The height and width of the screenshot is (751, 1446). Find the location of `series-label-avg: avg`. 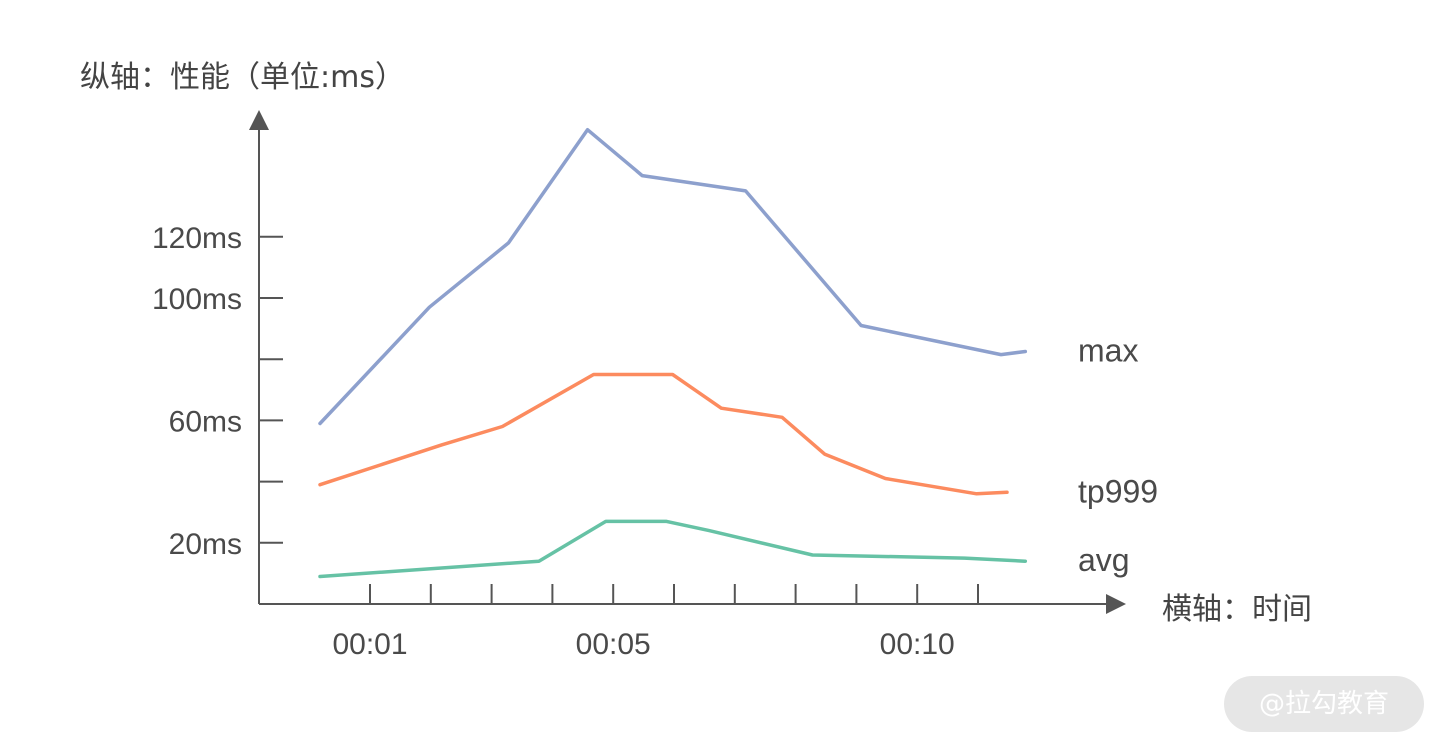

series-label-avg: avg is located at coordinates (1104, 560).